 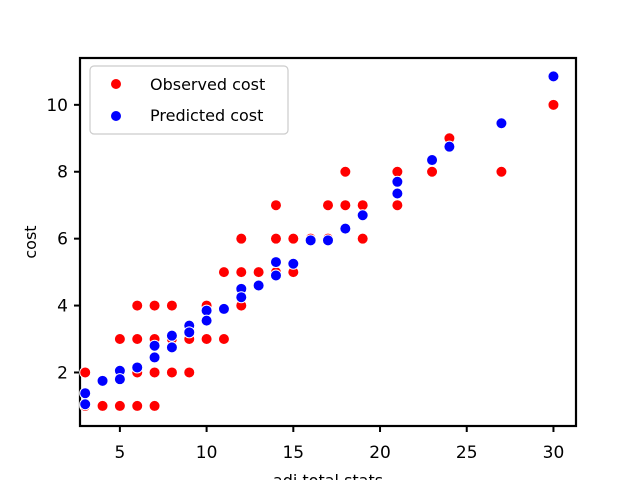 What do you see at coordinates (62, 173) in the screenshot?
I see `y-tick-label: 8` at bounding box center [62, 173].